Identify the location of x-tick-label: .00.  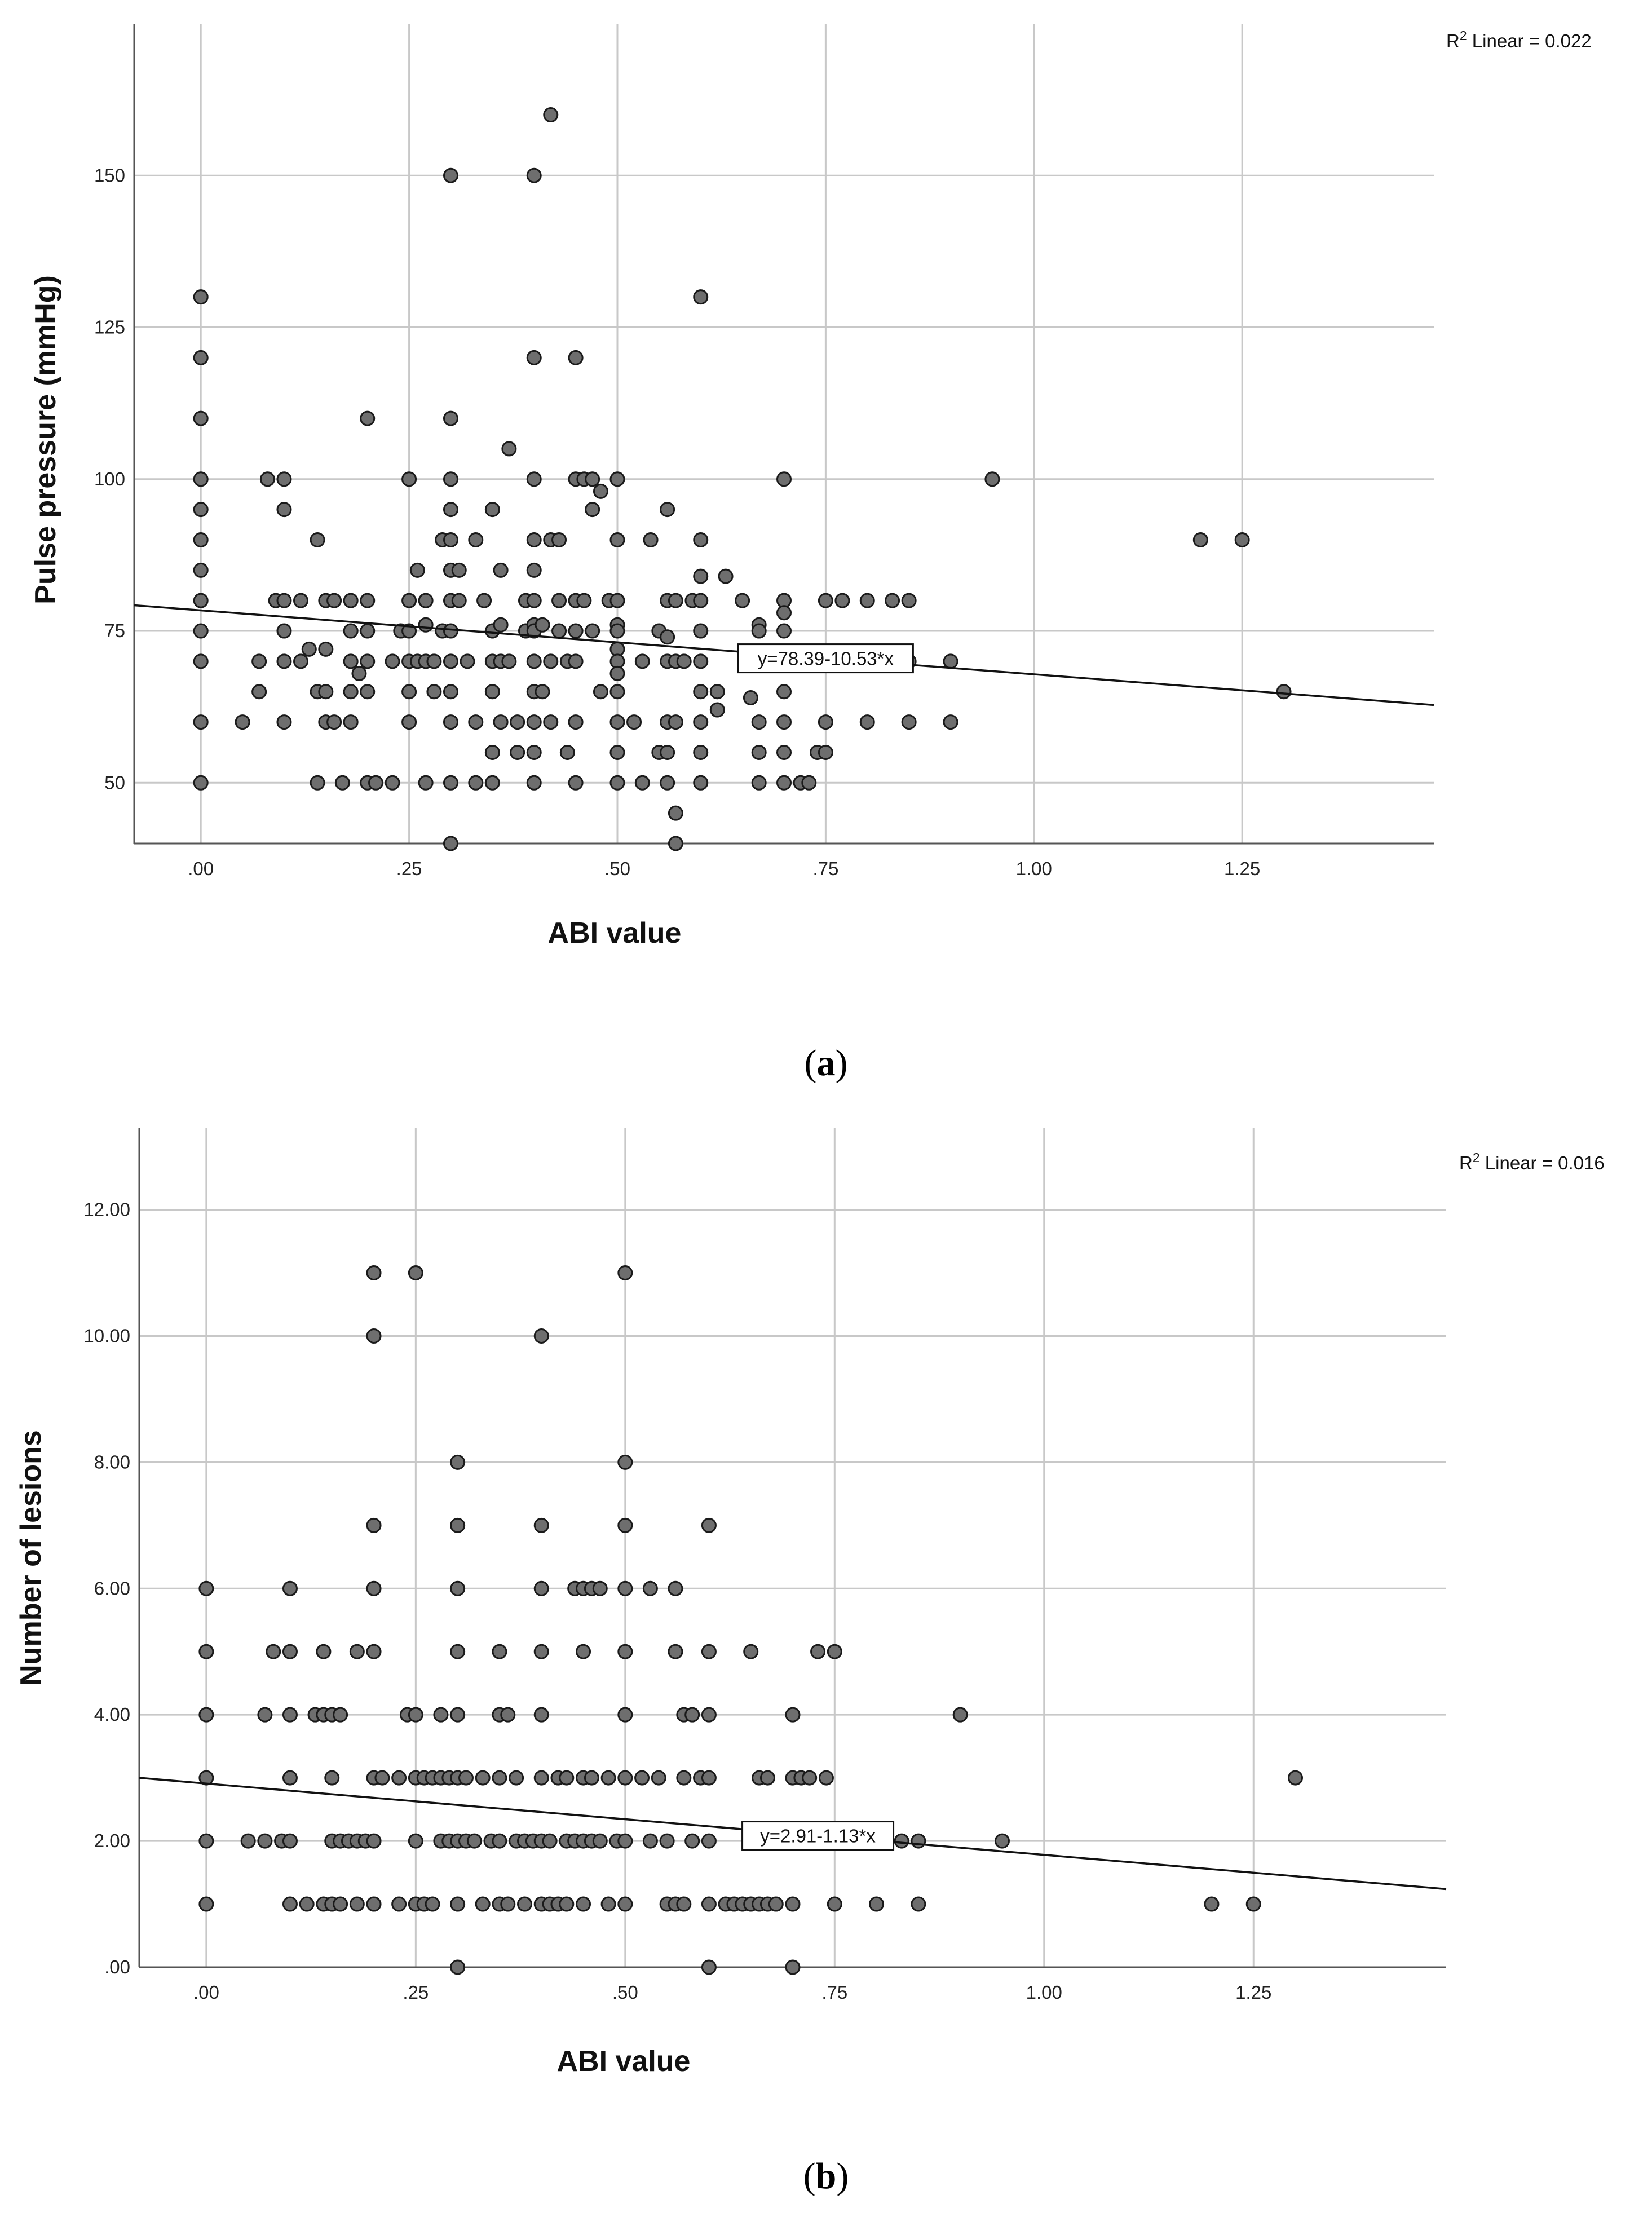
(206, 1993).